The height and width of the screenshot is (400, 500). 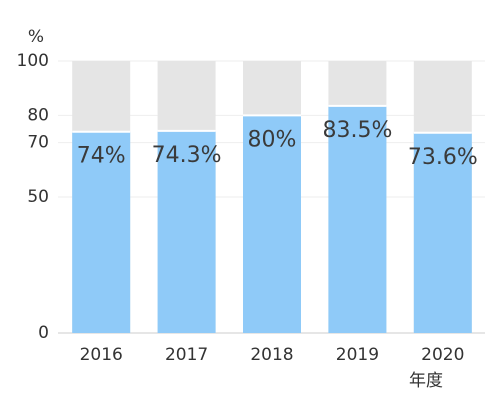 What do you see at coordinates (272, 139) in the screenshot?
I see `value-label: 80%` at bounding box center [272, 139].